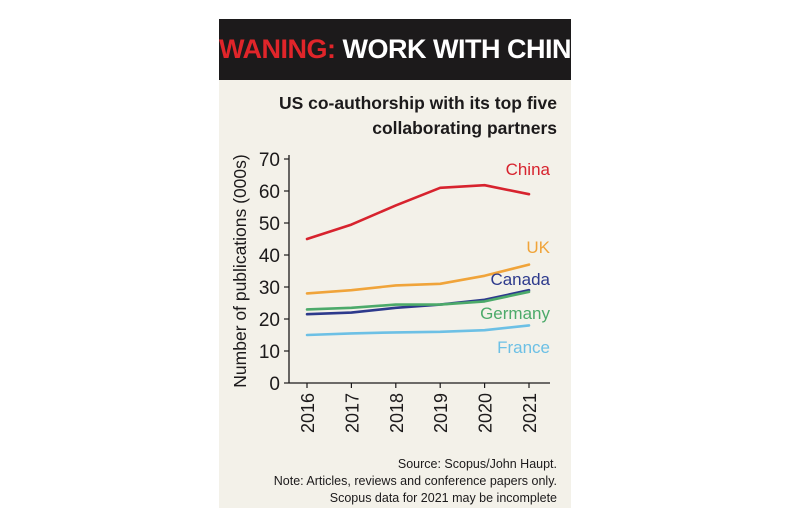  Describe the element at coordinates (277, 49) in the screenshot. I see `headline-keyword: WANING:` at that location.